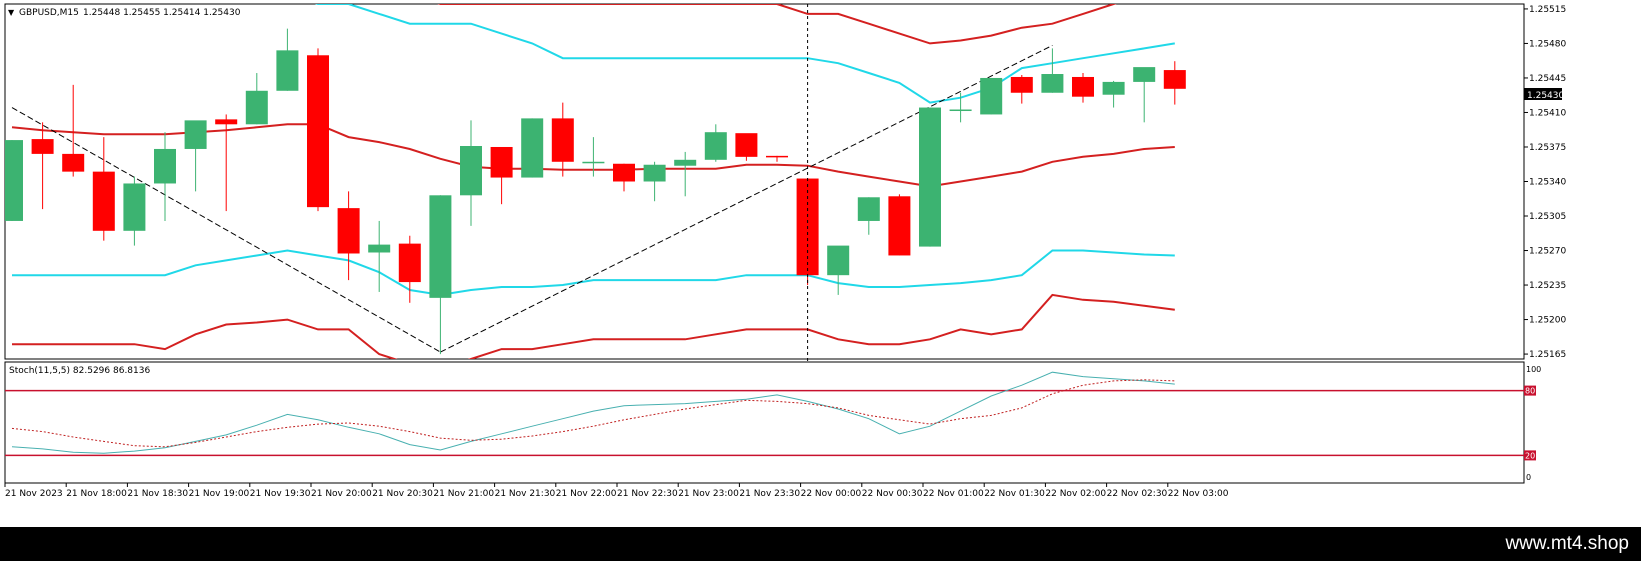 This screenshot has width=1641, height=561. I want to click on time-tick-label: 22 Nov 02:30, so click(1137, 494).